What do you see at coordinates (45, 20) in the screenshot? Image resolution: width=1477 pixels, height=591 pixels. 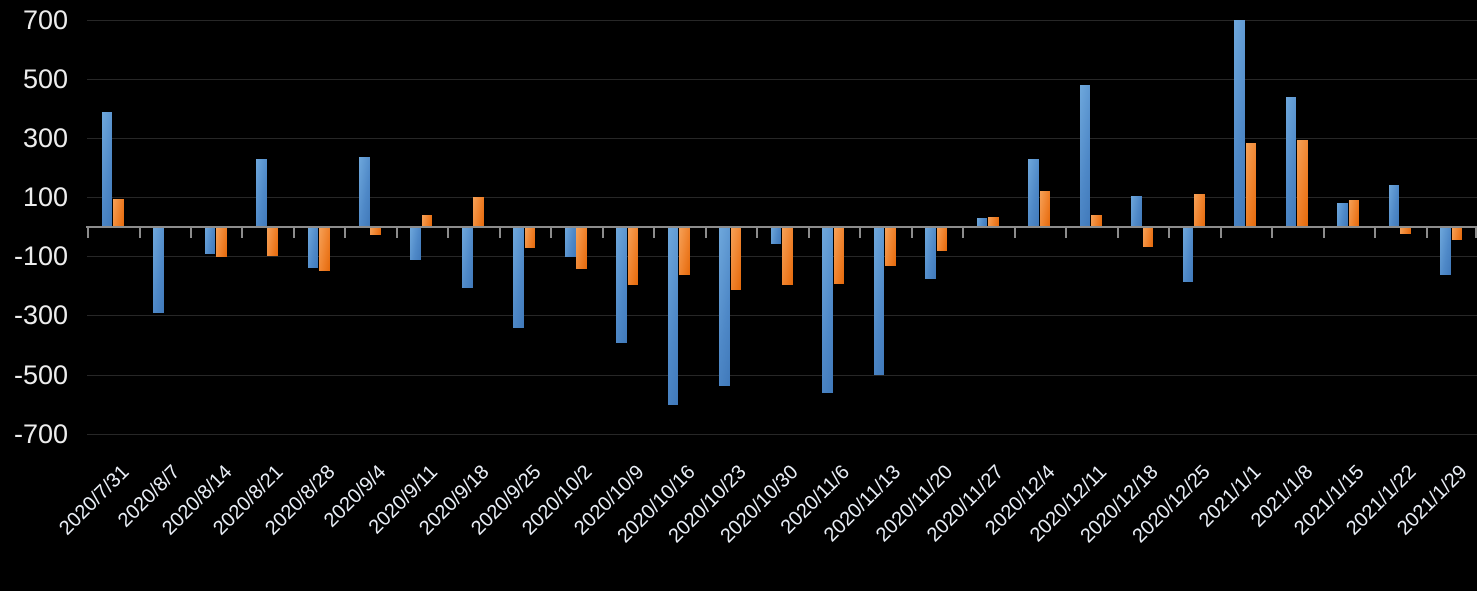 I see `y-axis-label: 700` at bounding box center [45, 20].